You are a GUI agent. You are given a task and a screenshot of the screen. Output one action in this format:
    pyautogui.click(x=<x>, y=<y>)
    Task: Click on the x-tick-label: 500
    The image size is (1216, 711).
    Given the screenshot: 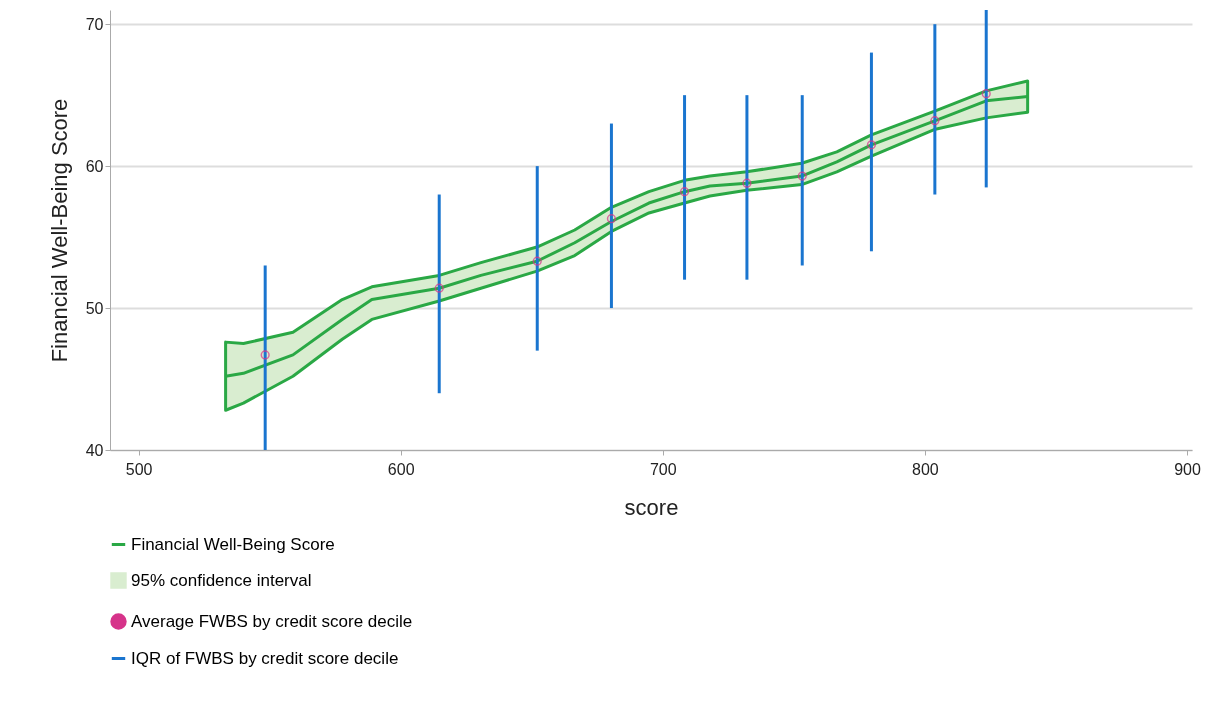 What is the action you would take?
    pyautogui.click(x=139, y=469)
    